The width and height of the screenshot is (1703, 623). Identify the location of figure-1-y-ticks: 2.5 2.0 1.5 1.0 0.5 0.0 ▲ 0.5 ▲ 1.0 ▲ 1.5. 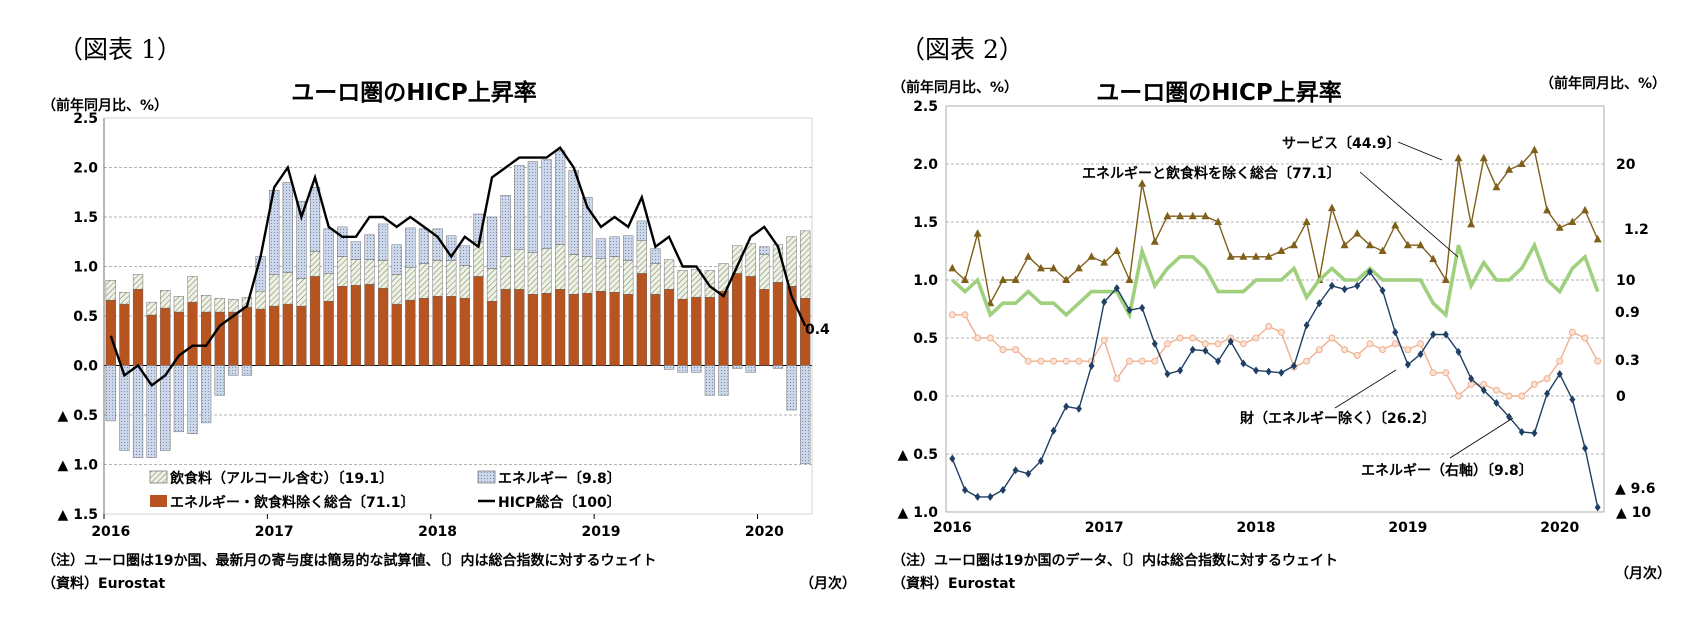
(78, 317).